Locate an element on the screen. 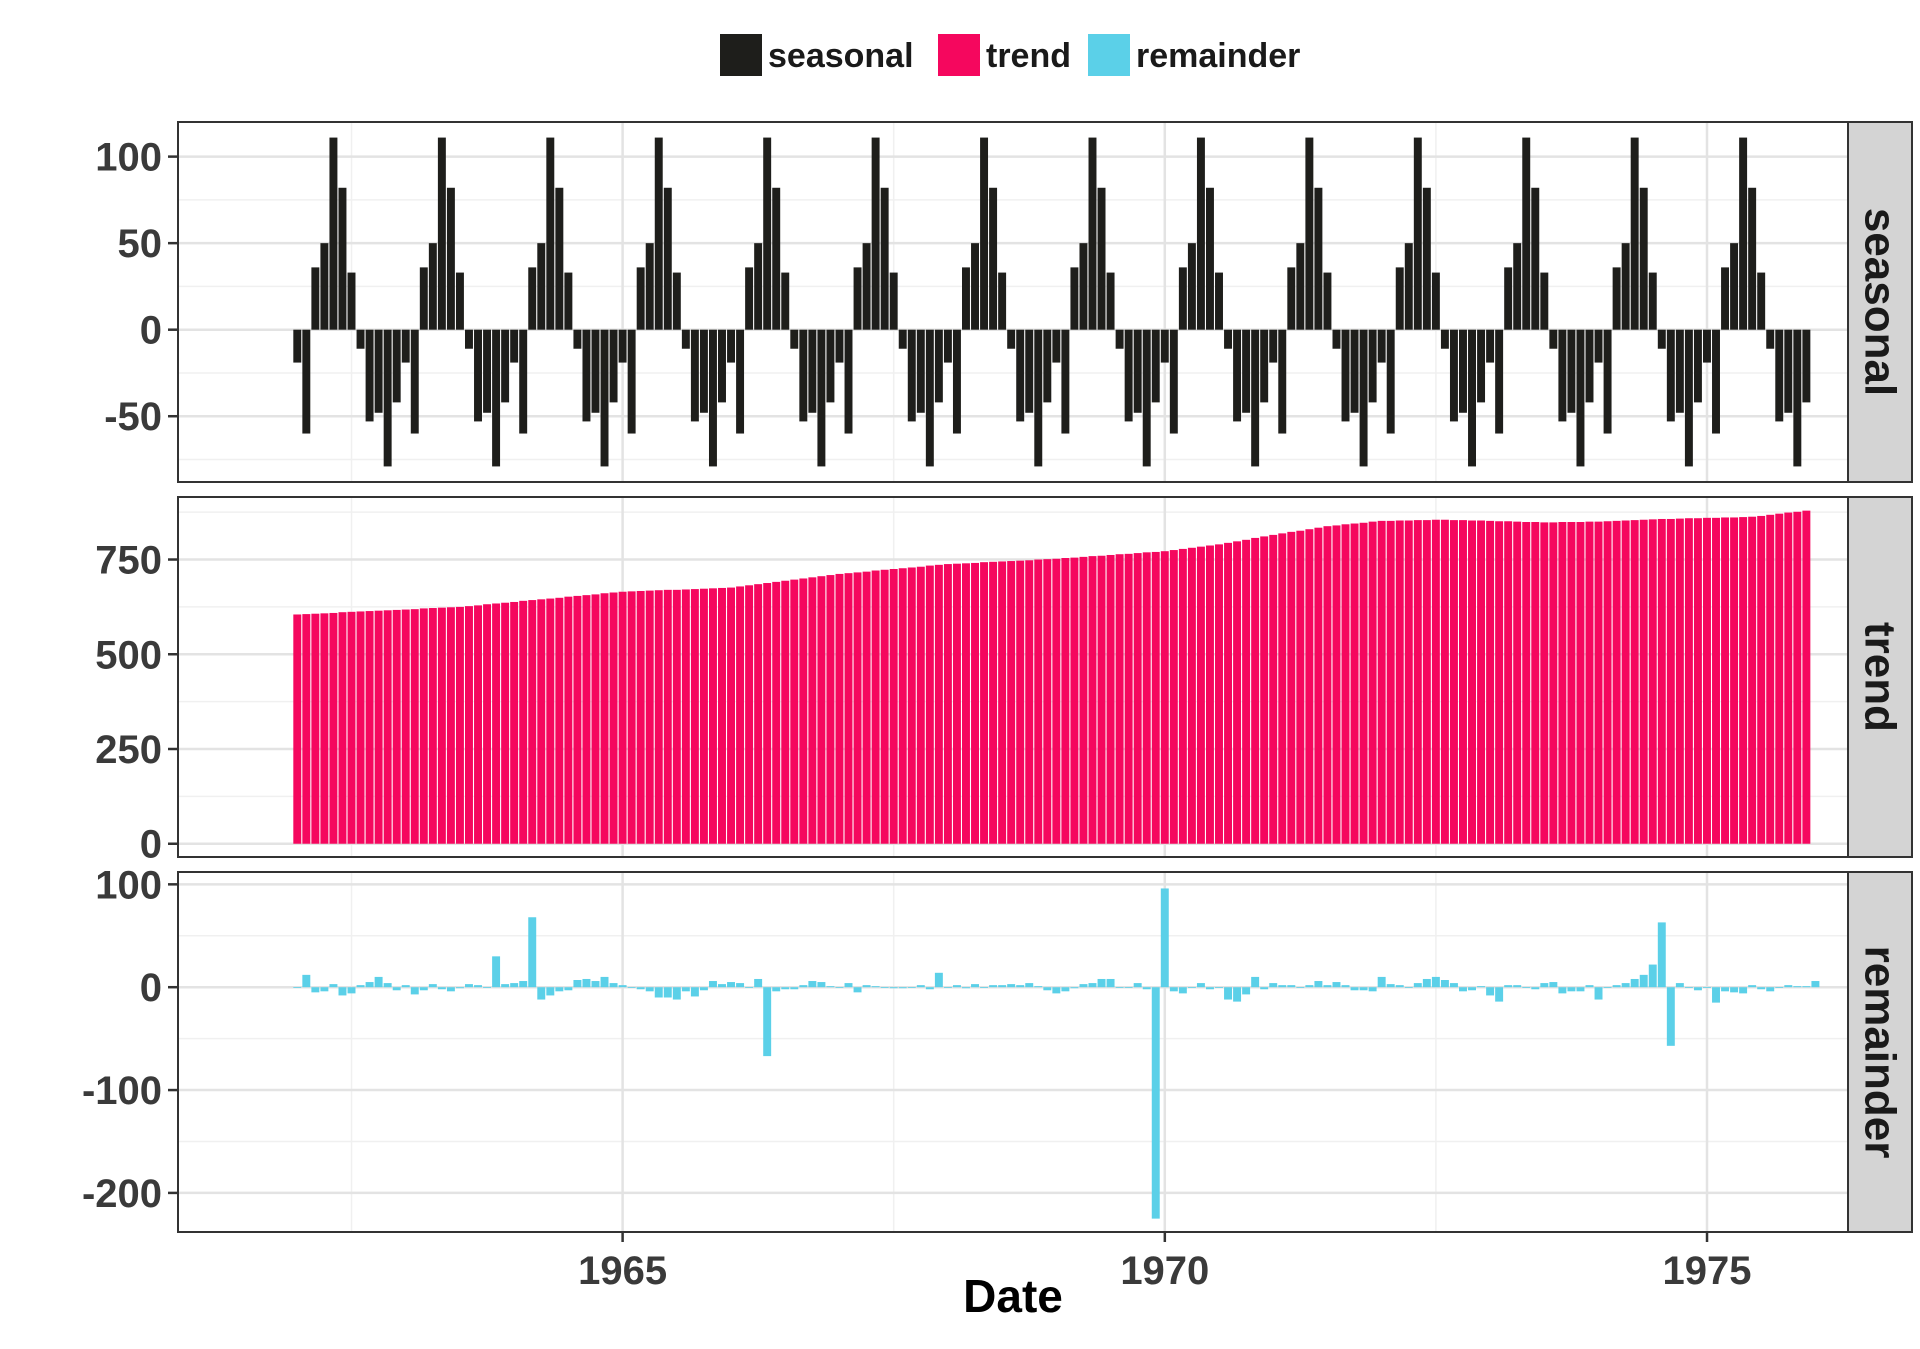 This screenshot has height=1349, width=1920. y-tick-label: -50 is located at coordinates (133, 417).